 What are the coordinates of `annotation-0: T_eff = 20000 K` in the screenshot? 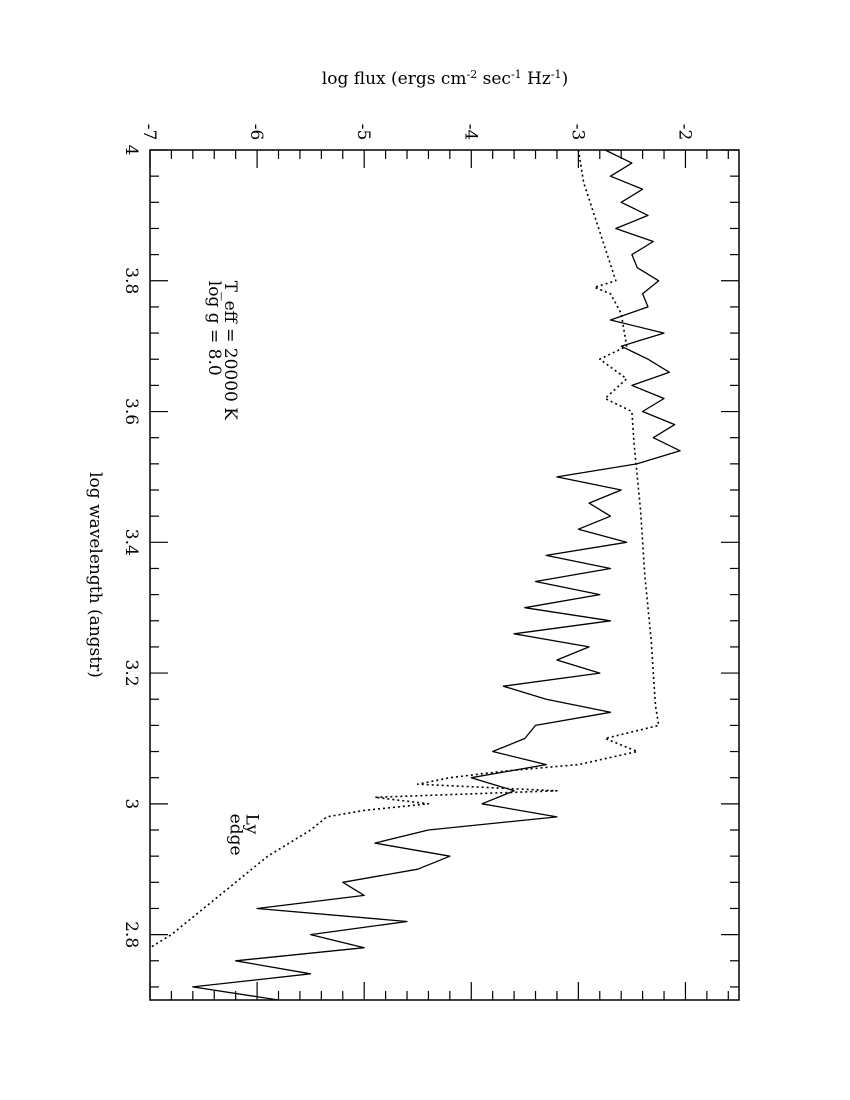 It's located at (230, 351).